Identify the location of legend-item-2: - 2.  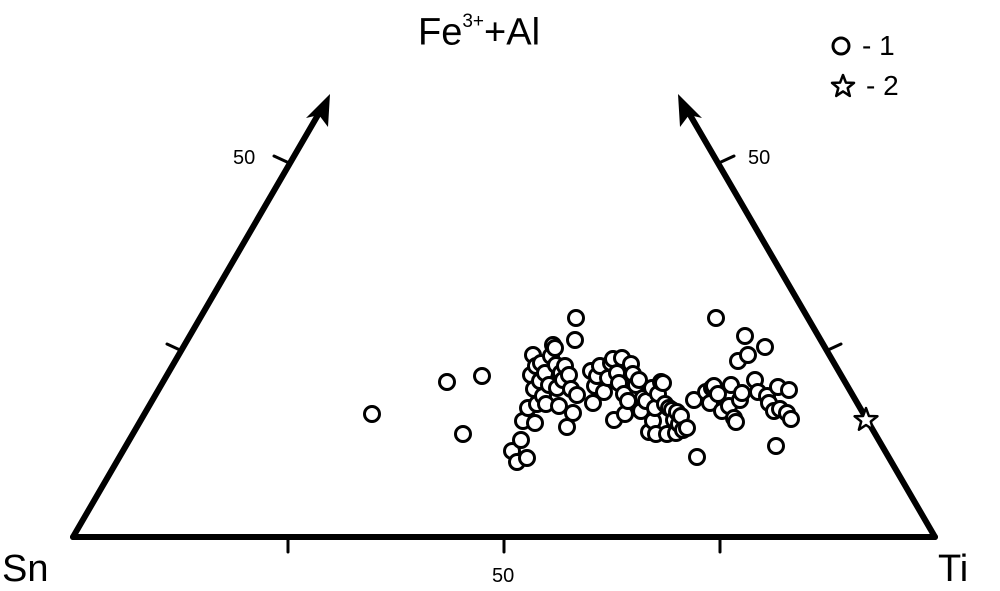
(864, 86).